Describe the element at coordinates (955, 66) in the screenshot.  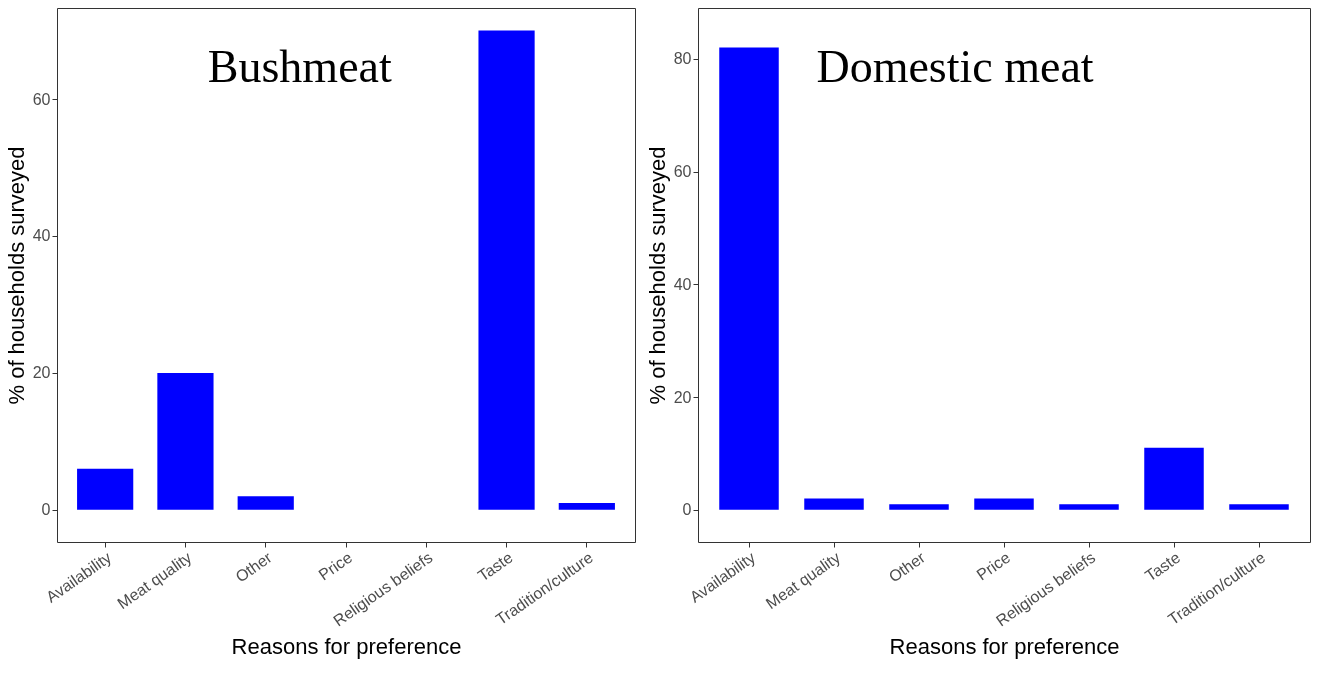
I see `text: Domestic meat` at that location.